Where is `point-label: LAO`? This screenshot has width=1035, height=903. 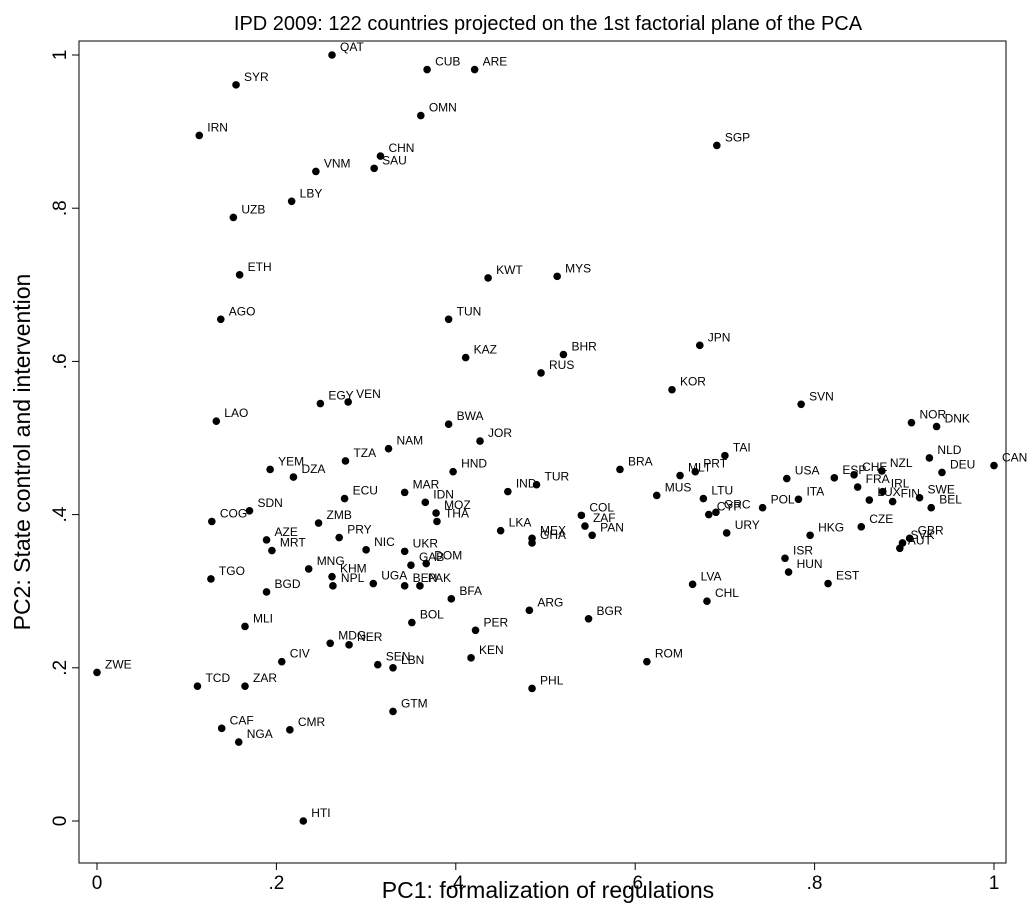 point-label: LAO is located at coordinates (236, 413).